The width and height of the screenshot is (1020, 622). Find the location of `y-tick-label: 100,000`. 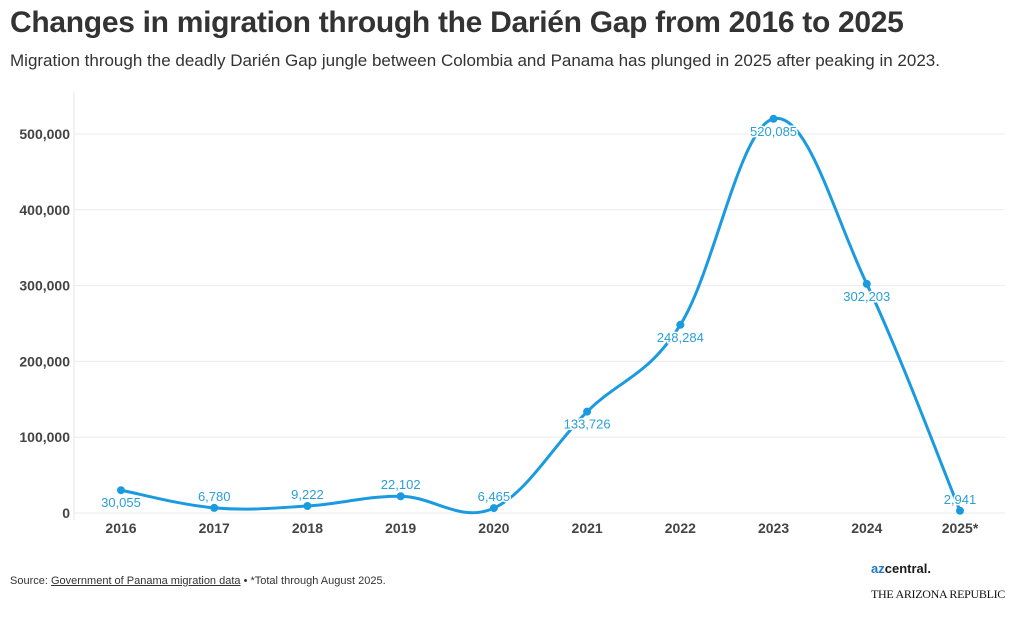

y-tick-label: 100,000 is located at coordinates (44, 437).